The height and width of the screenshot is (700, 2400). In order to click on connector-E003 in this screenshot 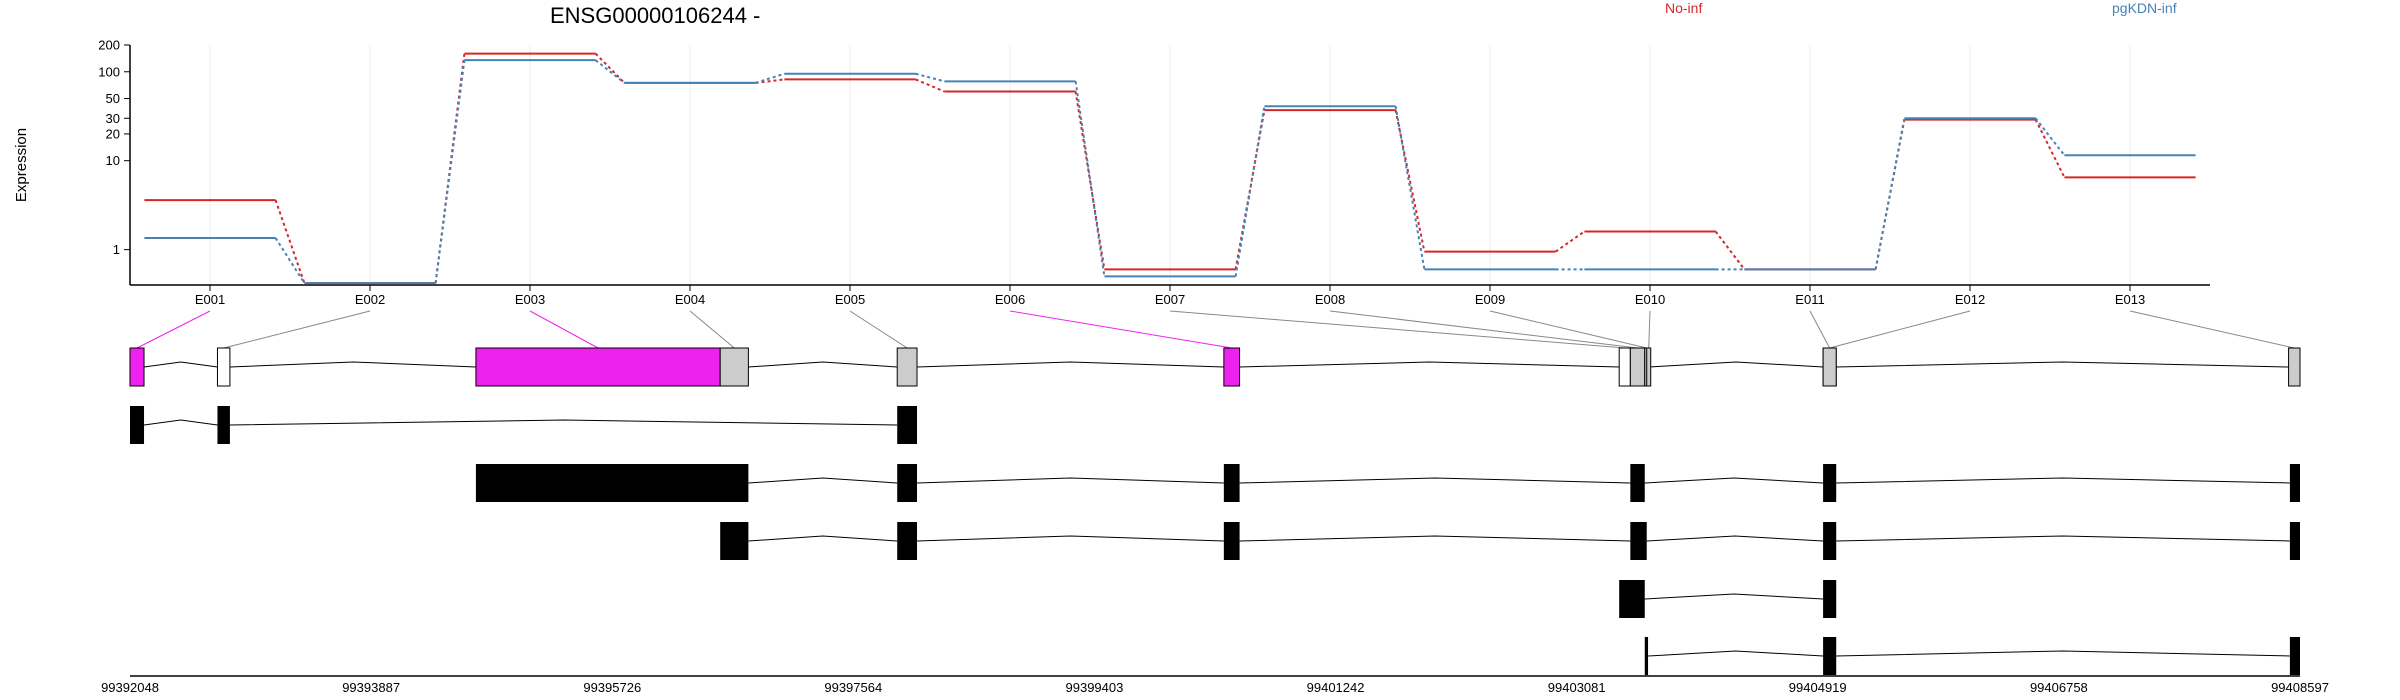, I will do `click(564, 329)`.